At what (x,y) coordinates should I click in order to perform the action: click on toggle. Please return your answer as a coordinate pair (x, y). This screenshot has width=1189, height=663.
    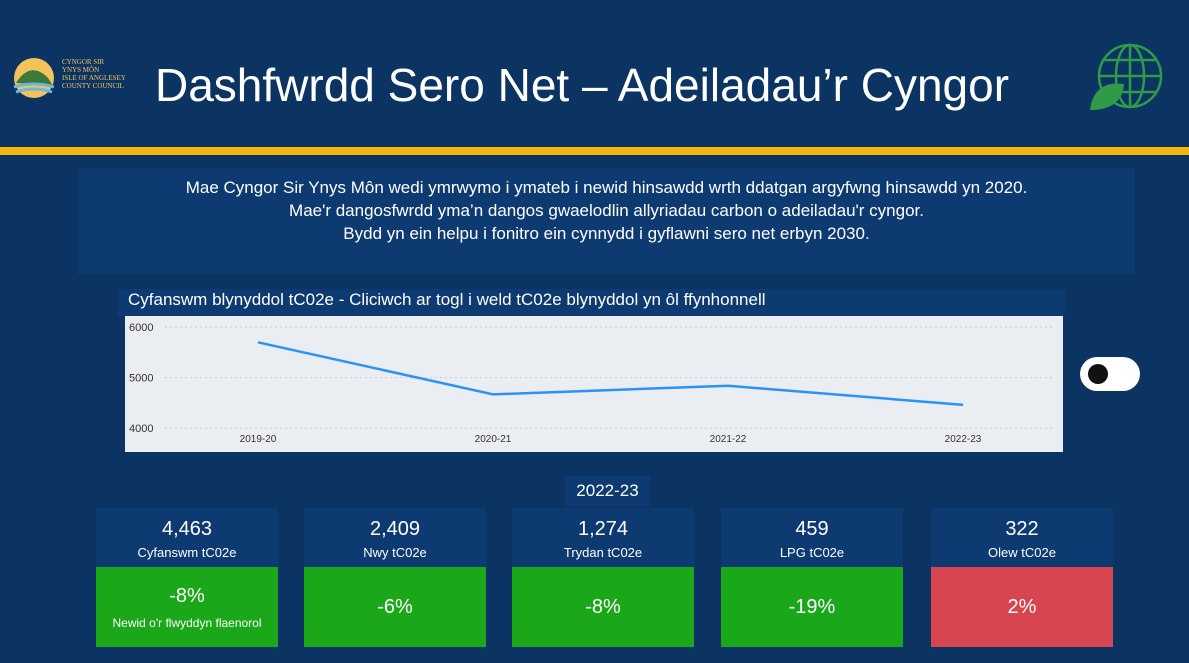
    Looking at the image, I should click on (1110, 374).